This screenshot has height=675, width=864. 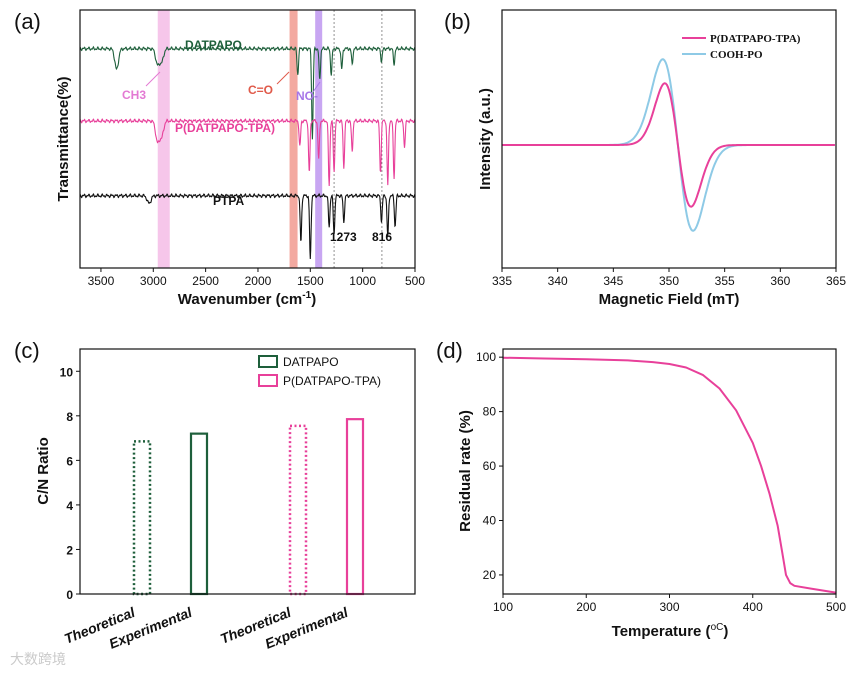 What do you see at coordinates (260, 90) in the screenshot?
I see `band-label-co: C=O` at bounding box center [260, 90].